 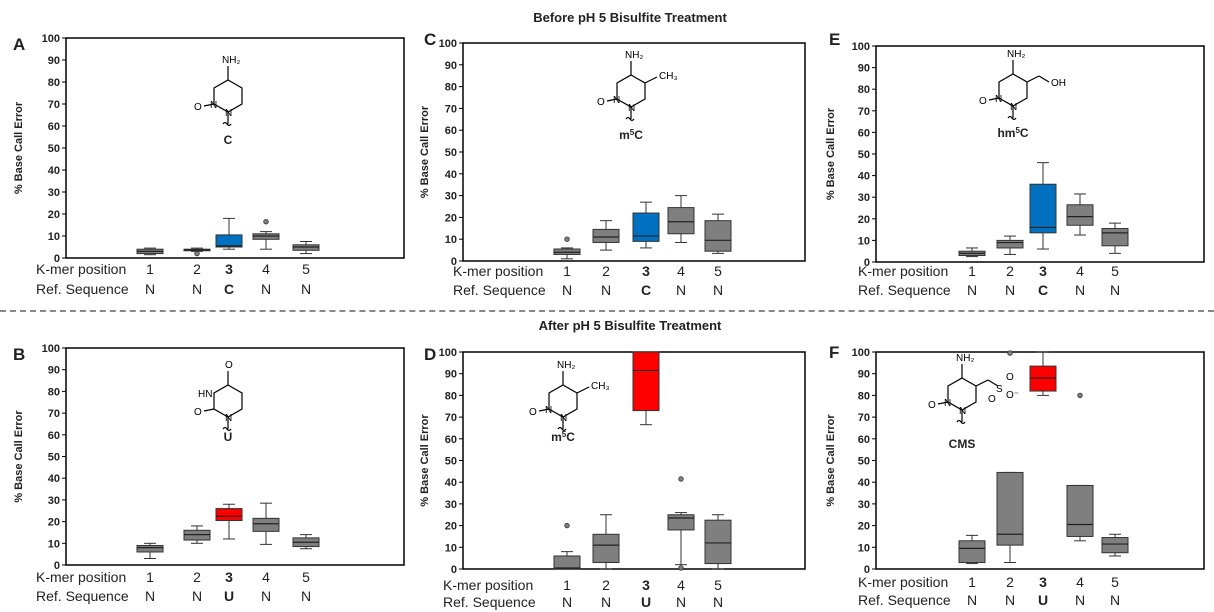 I want to click on panel-letter-e: E, so click(x=835, y=39).